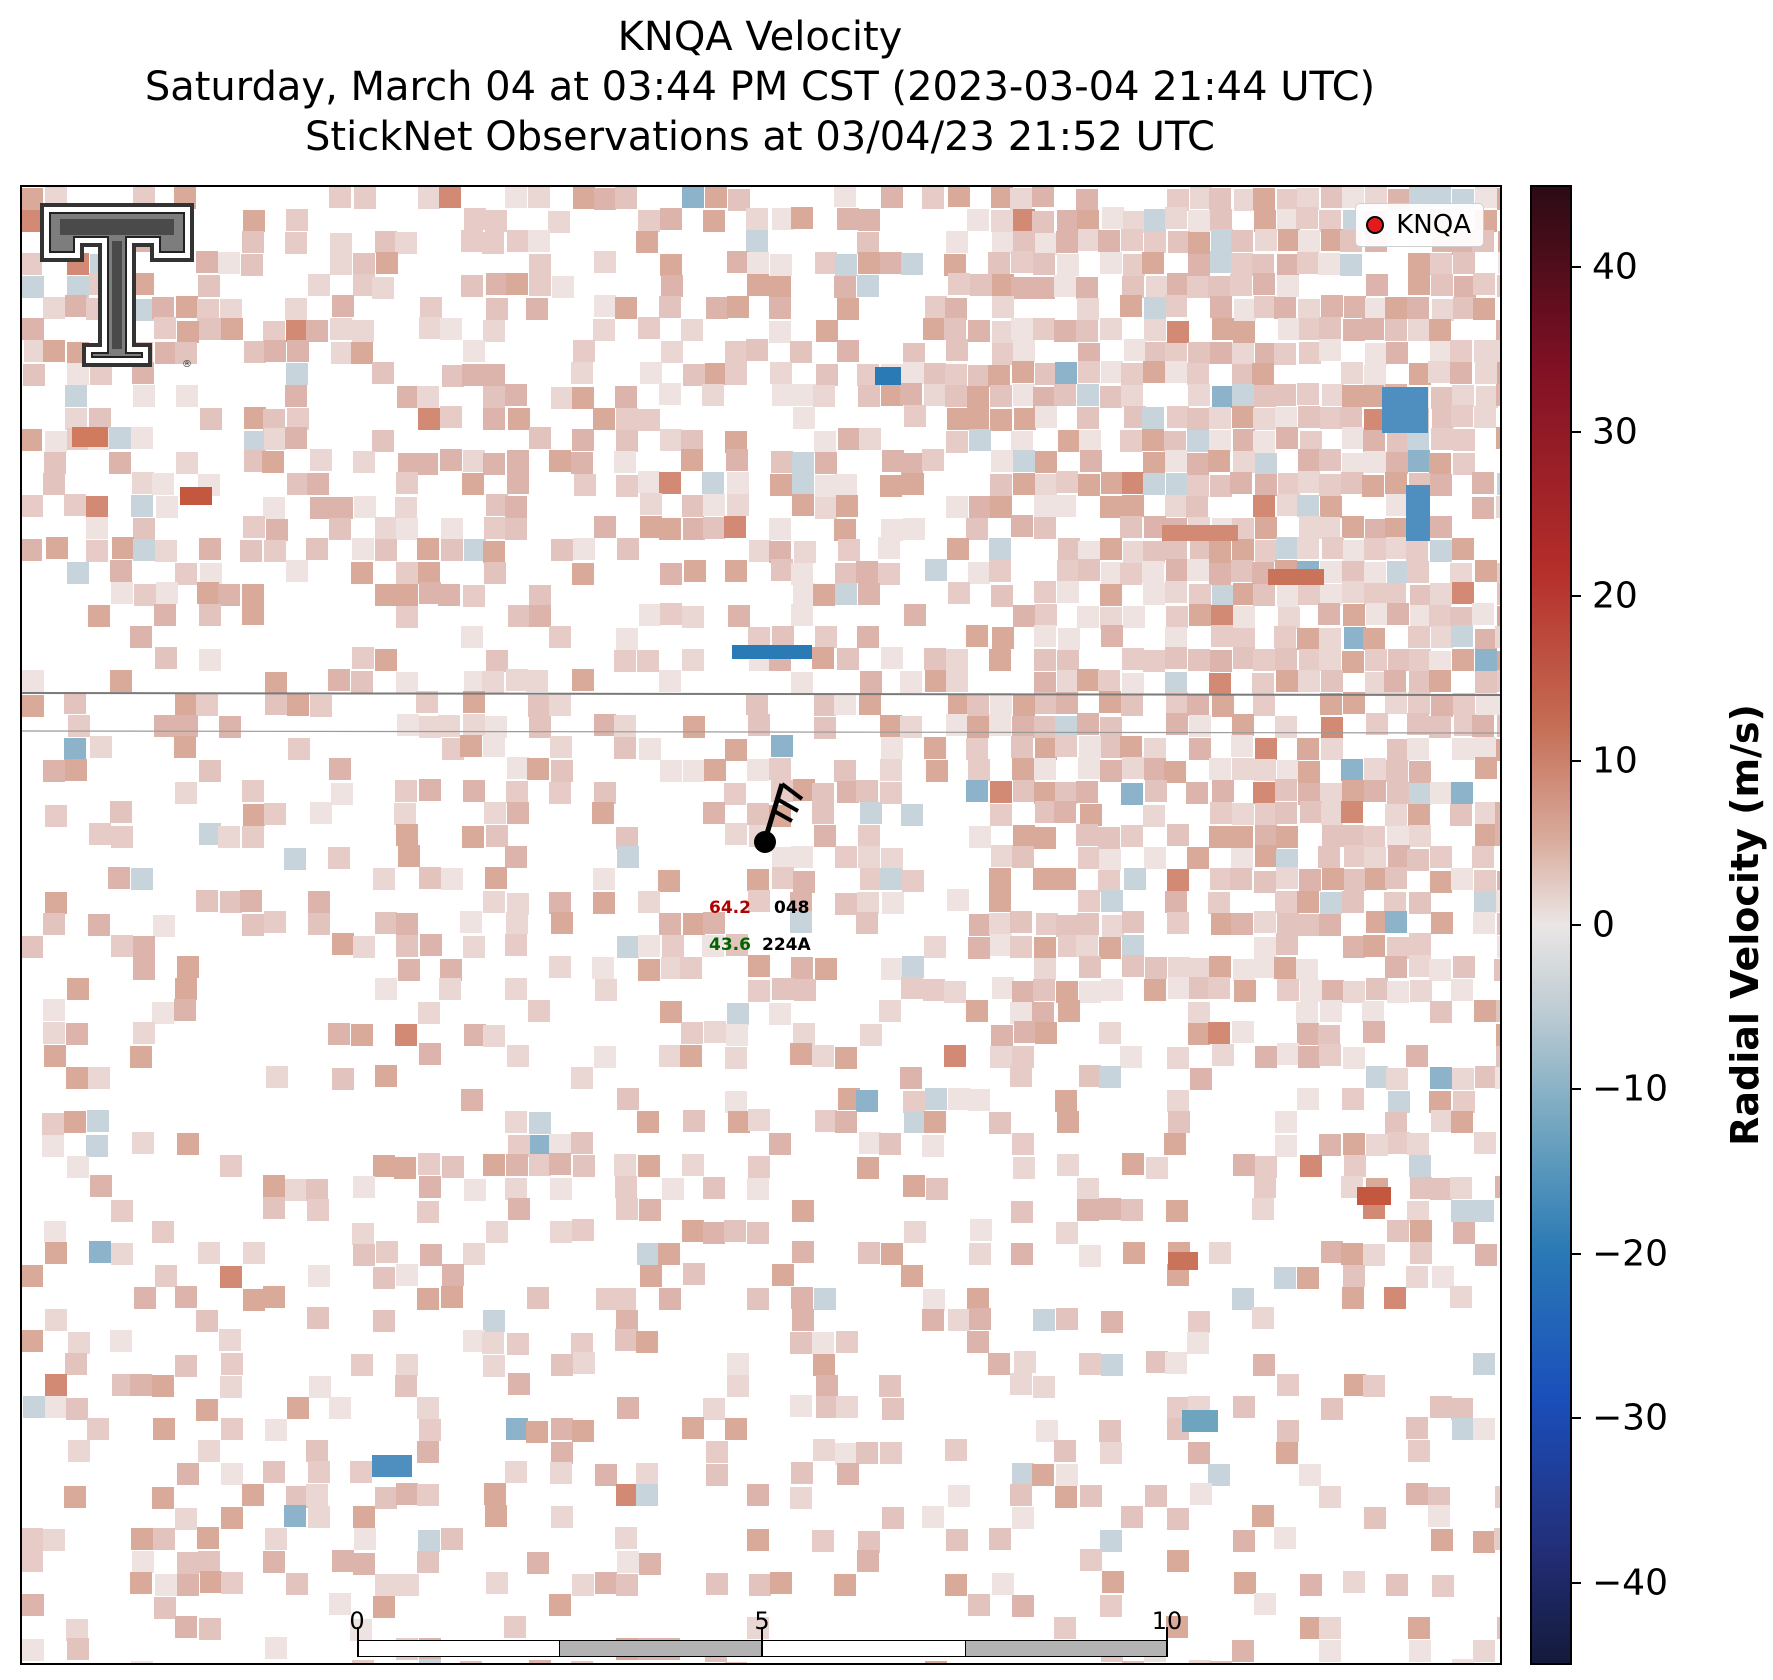  Describe the element at coordinates (730, 945) in the screenshot. I see `obs-dewpoint: 43.6` at that location.